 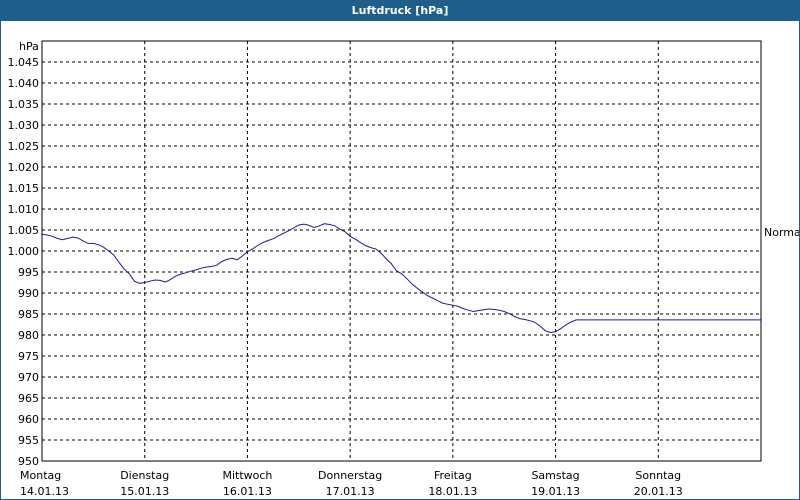 What do you see at coordinates (24, 251) in the screenshot?
I see `y-tick-label: 1.000` at bounding box center [24, 251].